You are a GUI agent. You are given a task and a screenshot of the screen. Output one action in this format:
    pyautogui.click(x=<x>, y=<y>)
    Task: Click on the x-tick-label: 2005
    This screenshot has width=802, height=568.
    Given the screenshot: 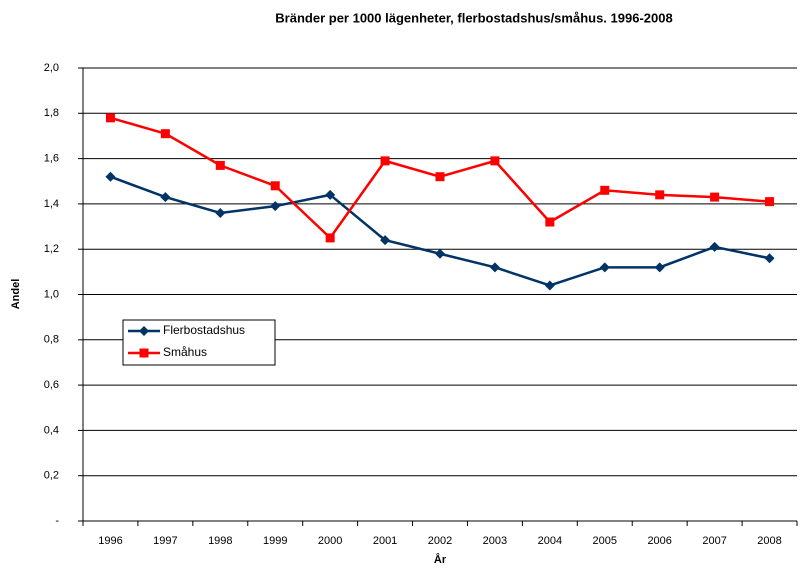 What is the action you would take?
    pyautogui.click(x=605, y=541)
    